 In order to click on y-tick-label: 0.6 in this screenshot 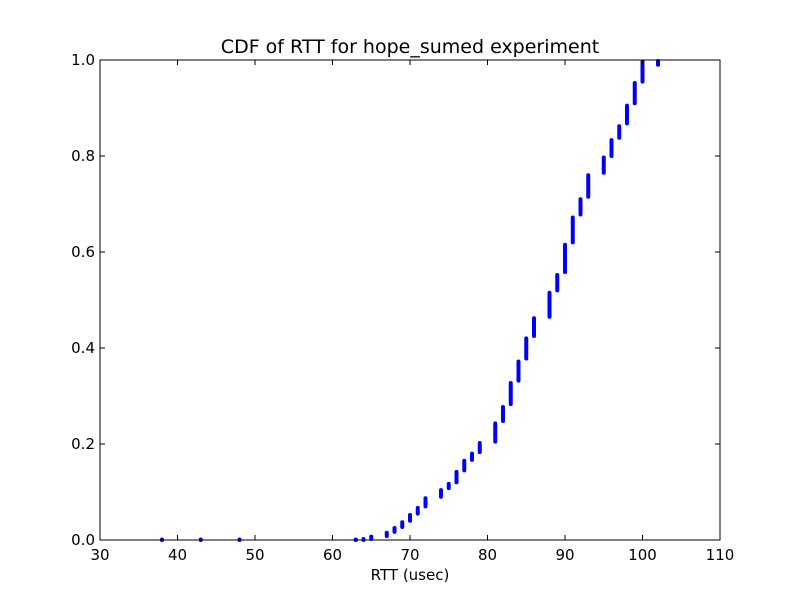, I will do `click(83, 252)`.